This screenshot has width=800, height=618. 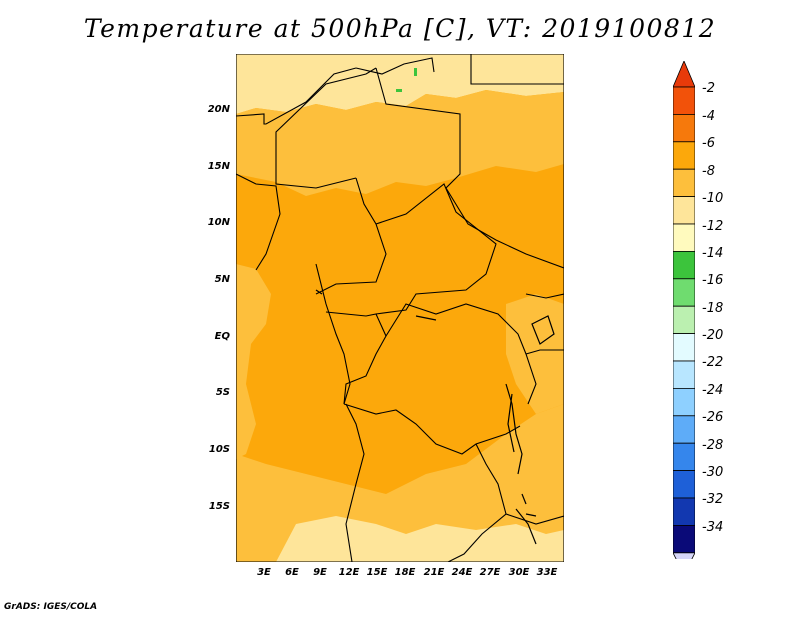 What do you see at coordinates (708, 116) in the screenshot?
I see `colorbar-label-m4: -4` at bounding box center [708, 116].